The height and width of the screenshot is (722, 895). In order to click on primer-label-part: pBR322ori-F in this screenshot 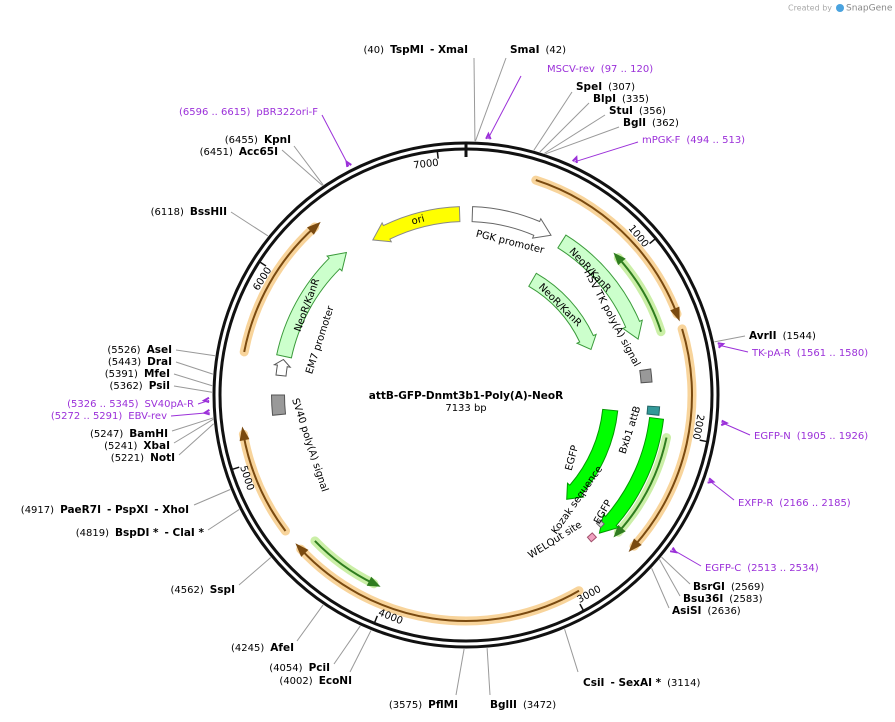, I will do `click(287, 112)`.